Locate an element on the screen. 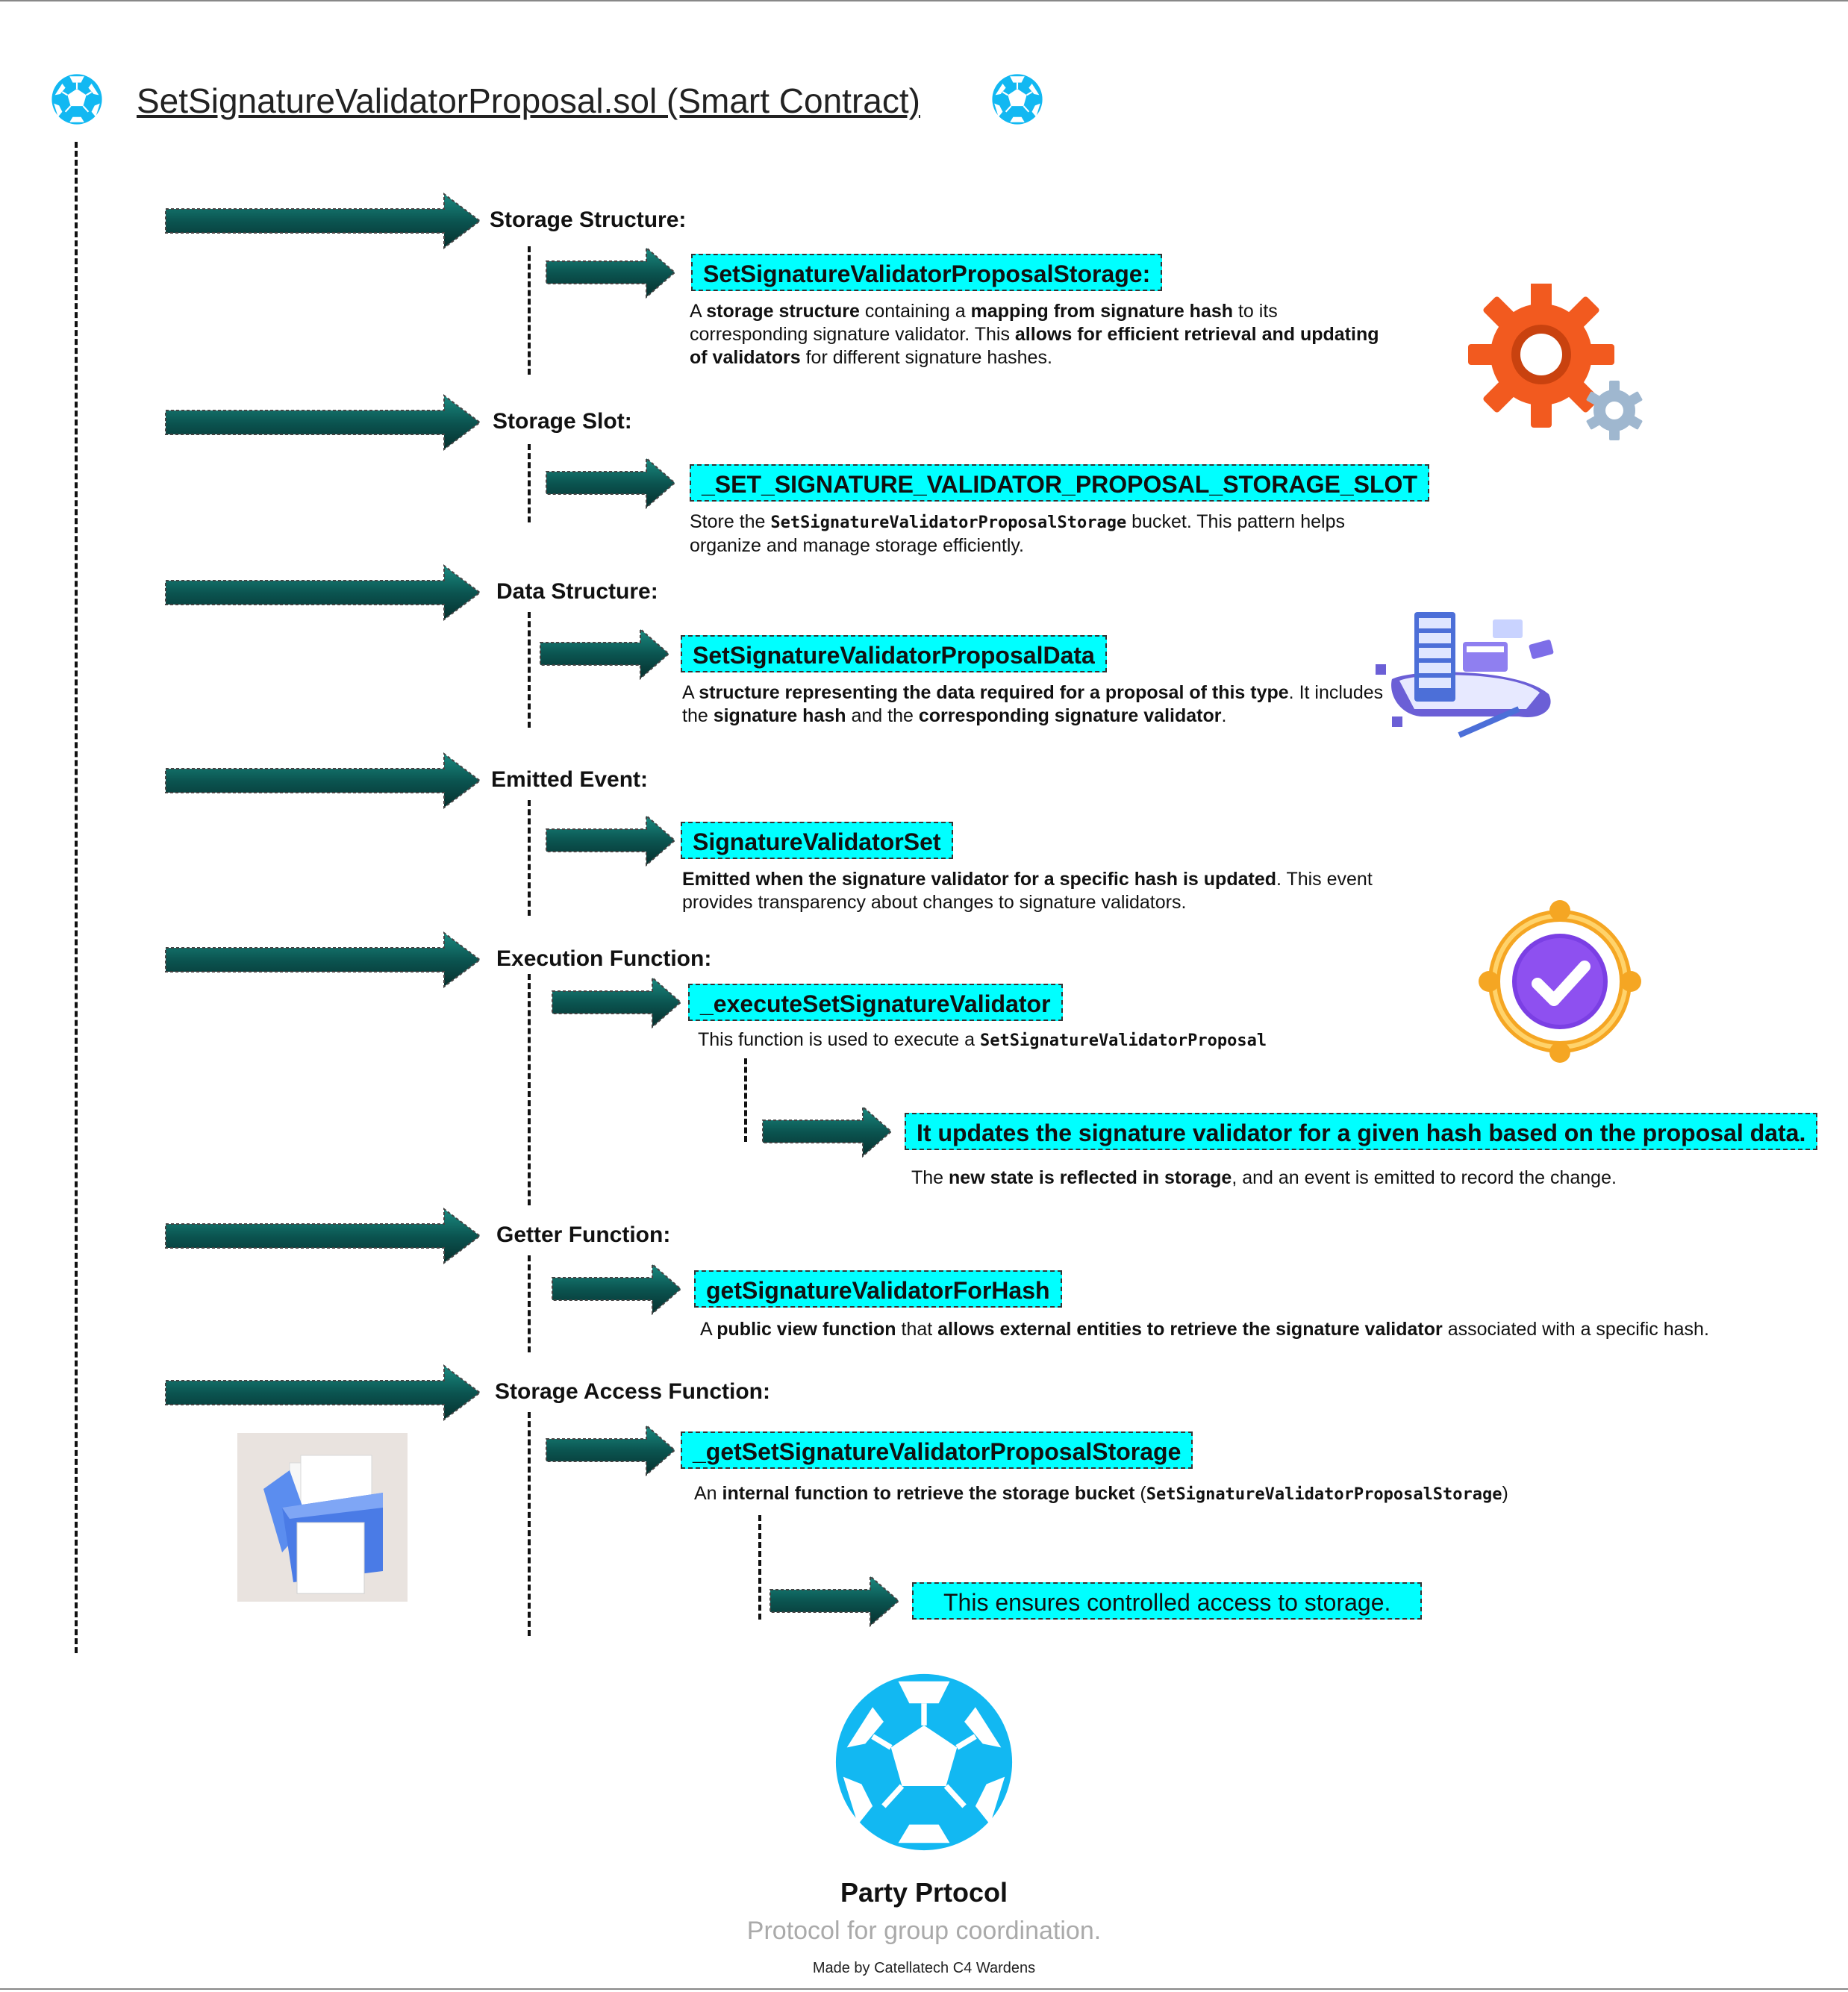 The image size is (1848, 1992). emphasis-text: corresponding signature validator is located at coordinates (1070, 715).